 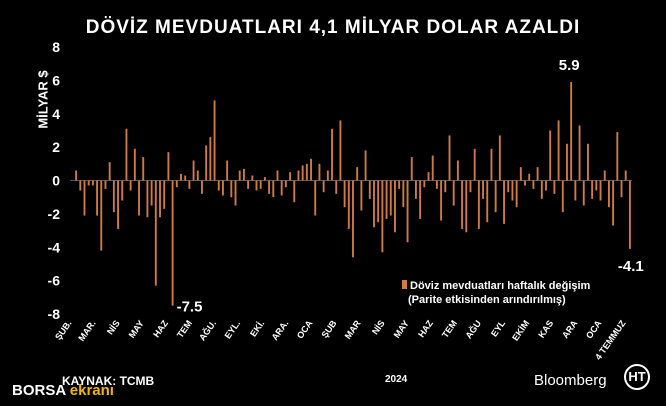 I want to click on x-tick-label: EKİ., so click(x=257, y=328).